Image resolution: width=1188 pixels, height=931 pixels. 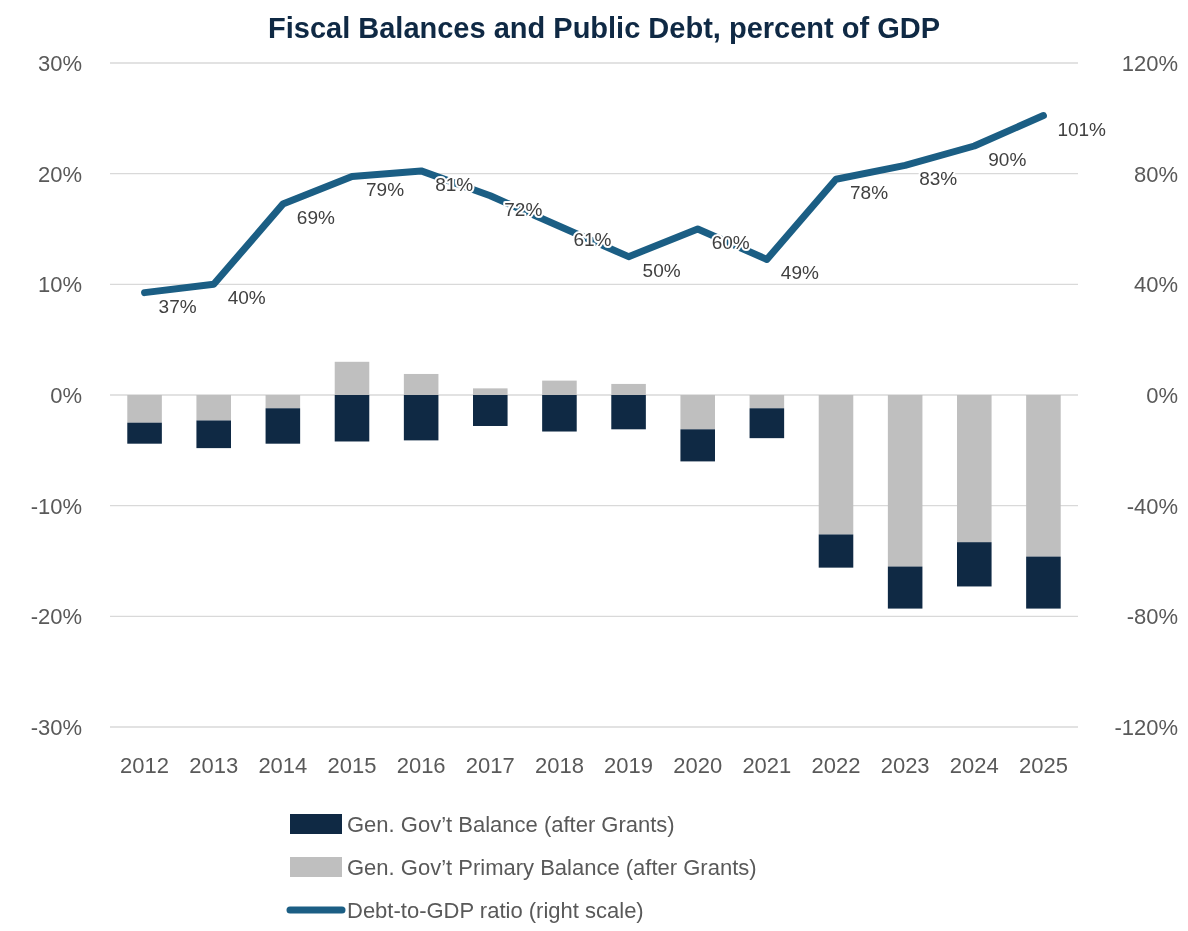 What do you see at coordinates (59, 285) in the screenshot?
I see `y-tick-label: 10%` at bounding box center [59, 285].